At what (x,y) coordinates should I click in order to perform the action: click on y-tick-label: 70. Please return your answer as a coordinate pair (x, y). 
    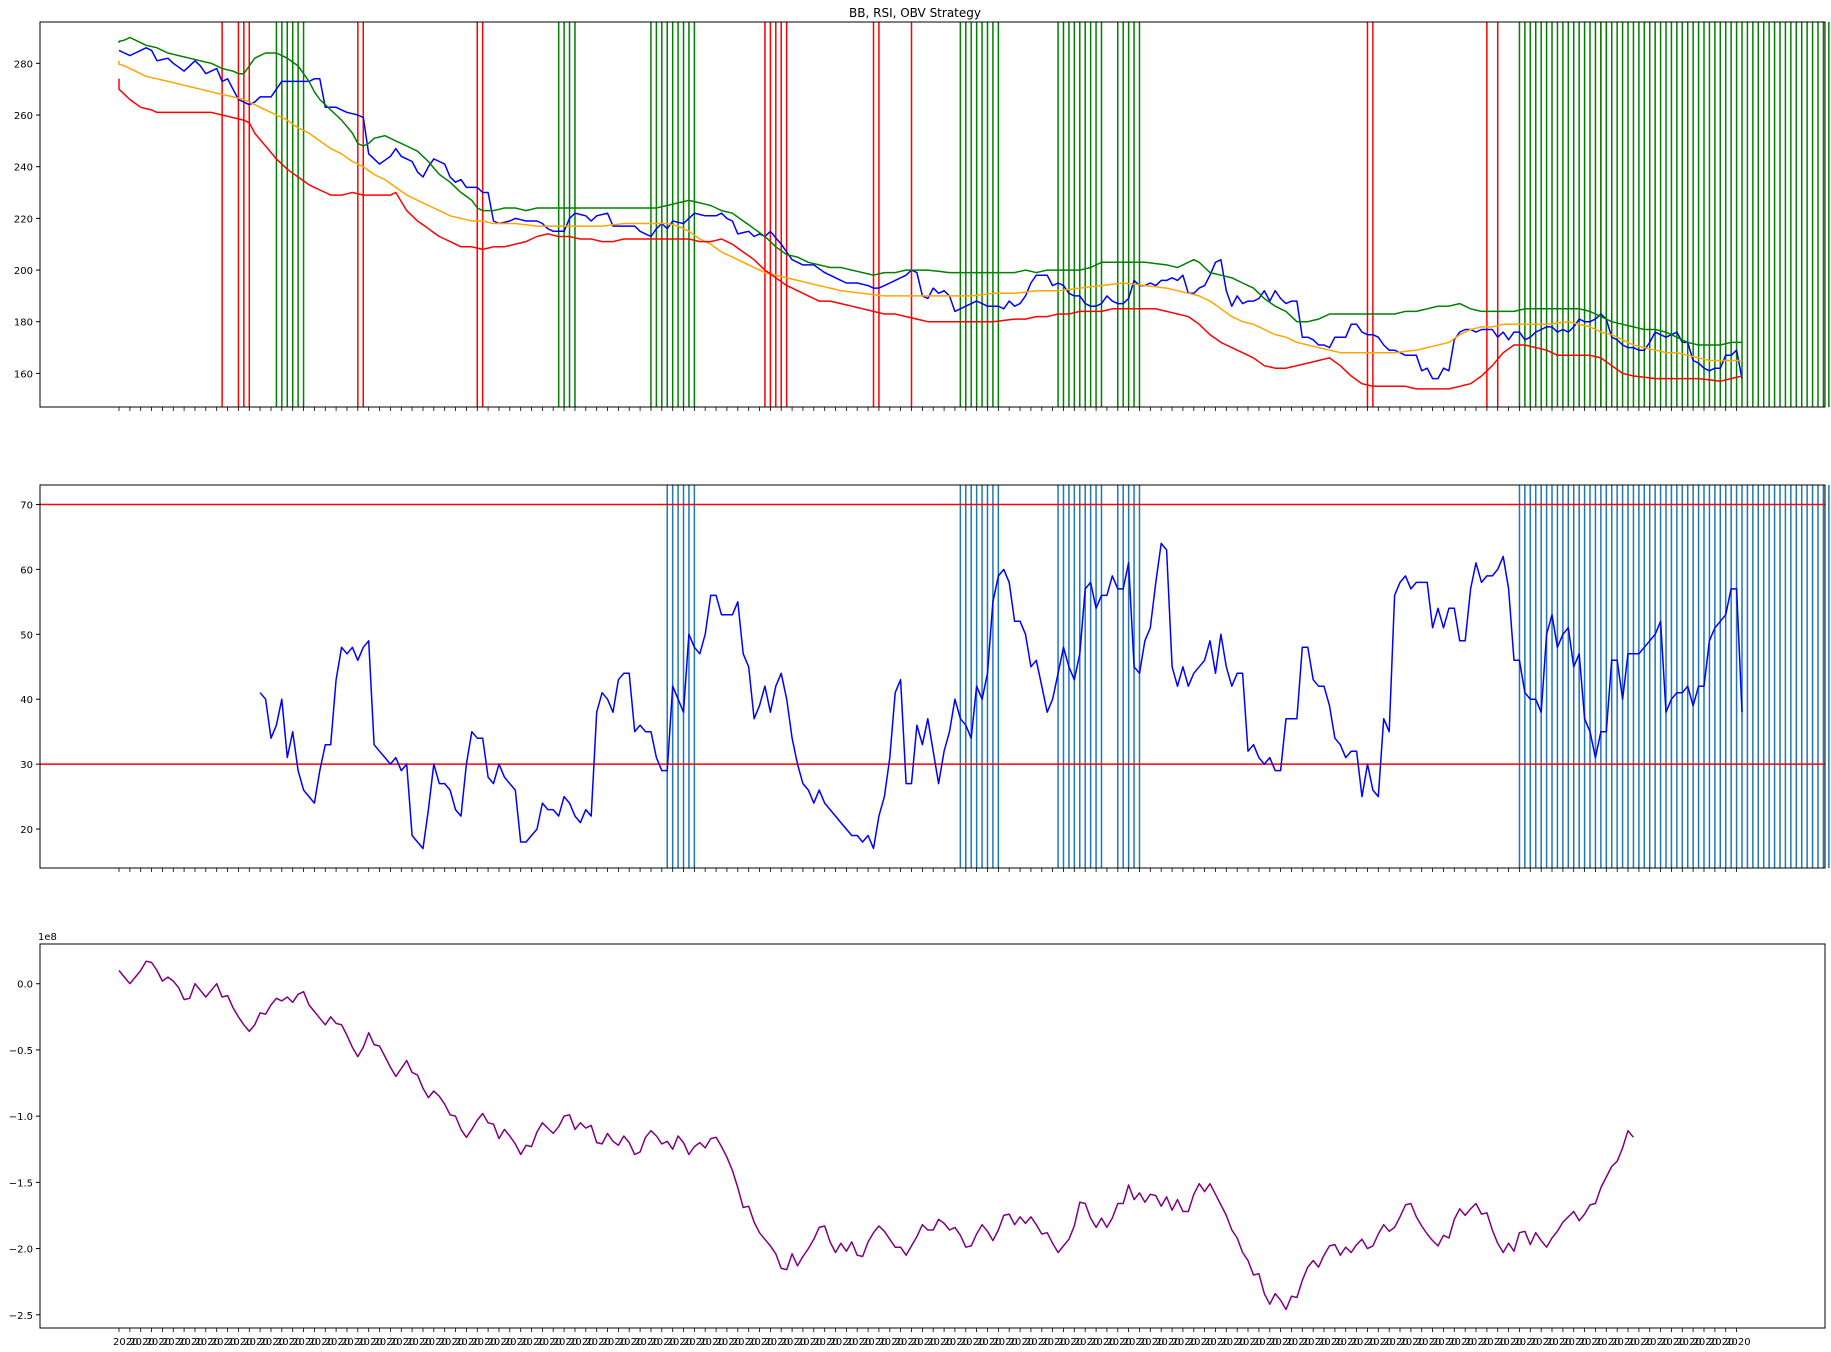
    Looking at the image, I should click on (26, 505).